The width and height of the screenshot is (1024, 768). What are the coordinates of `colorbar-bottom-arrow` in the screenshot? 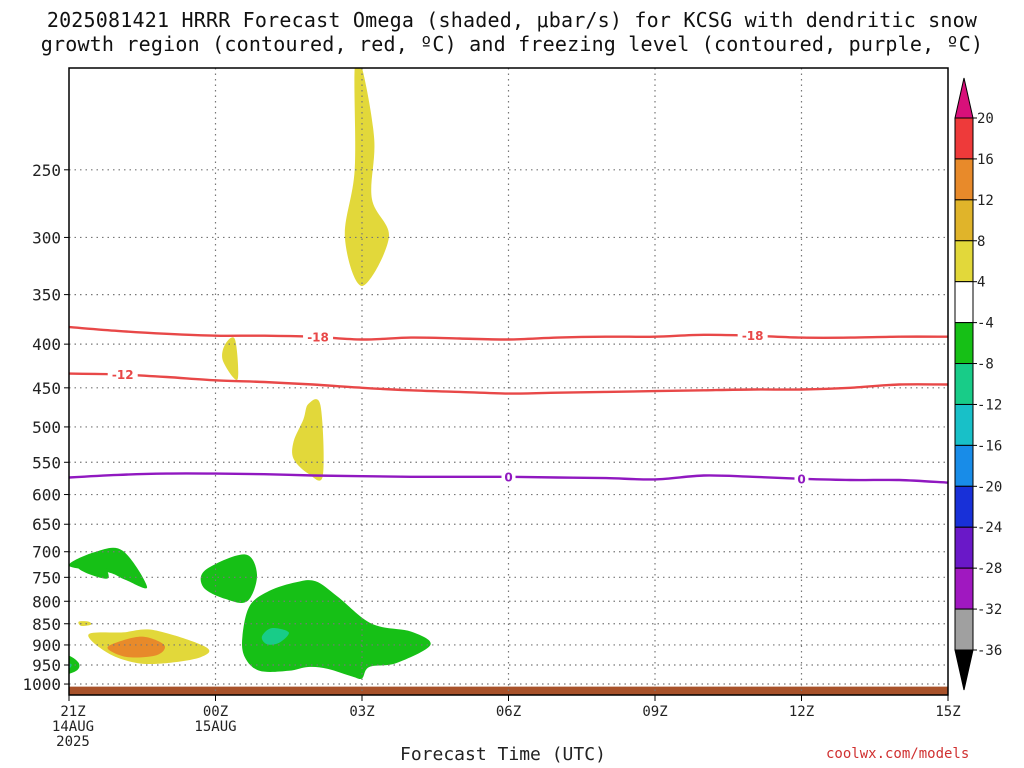 It's located at (964, 670).